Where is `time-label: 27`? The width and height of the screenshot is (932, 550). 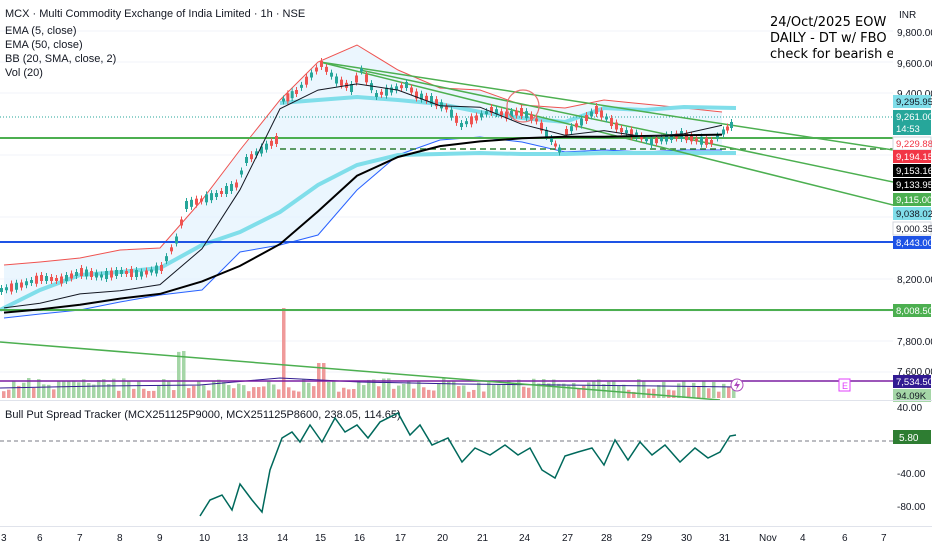
time-label: 27 is located at coordinates (568, 538).